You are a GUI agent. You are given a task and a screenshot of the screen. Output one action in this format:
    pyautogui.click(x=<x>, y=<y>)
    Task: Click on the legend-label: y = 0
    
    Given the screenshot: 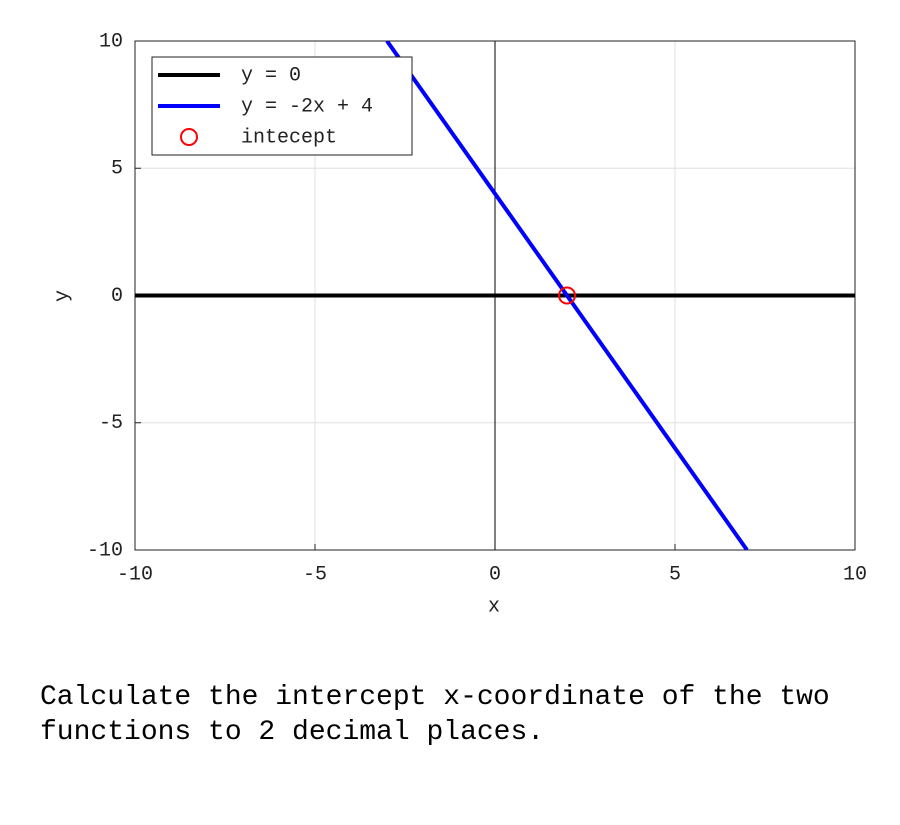 What is the action you would take?
    pyautogui.click(x=271, y=75)
    